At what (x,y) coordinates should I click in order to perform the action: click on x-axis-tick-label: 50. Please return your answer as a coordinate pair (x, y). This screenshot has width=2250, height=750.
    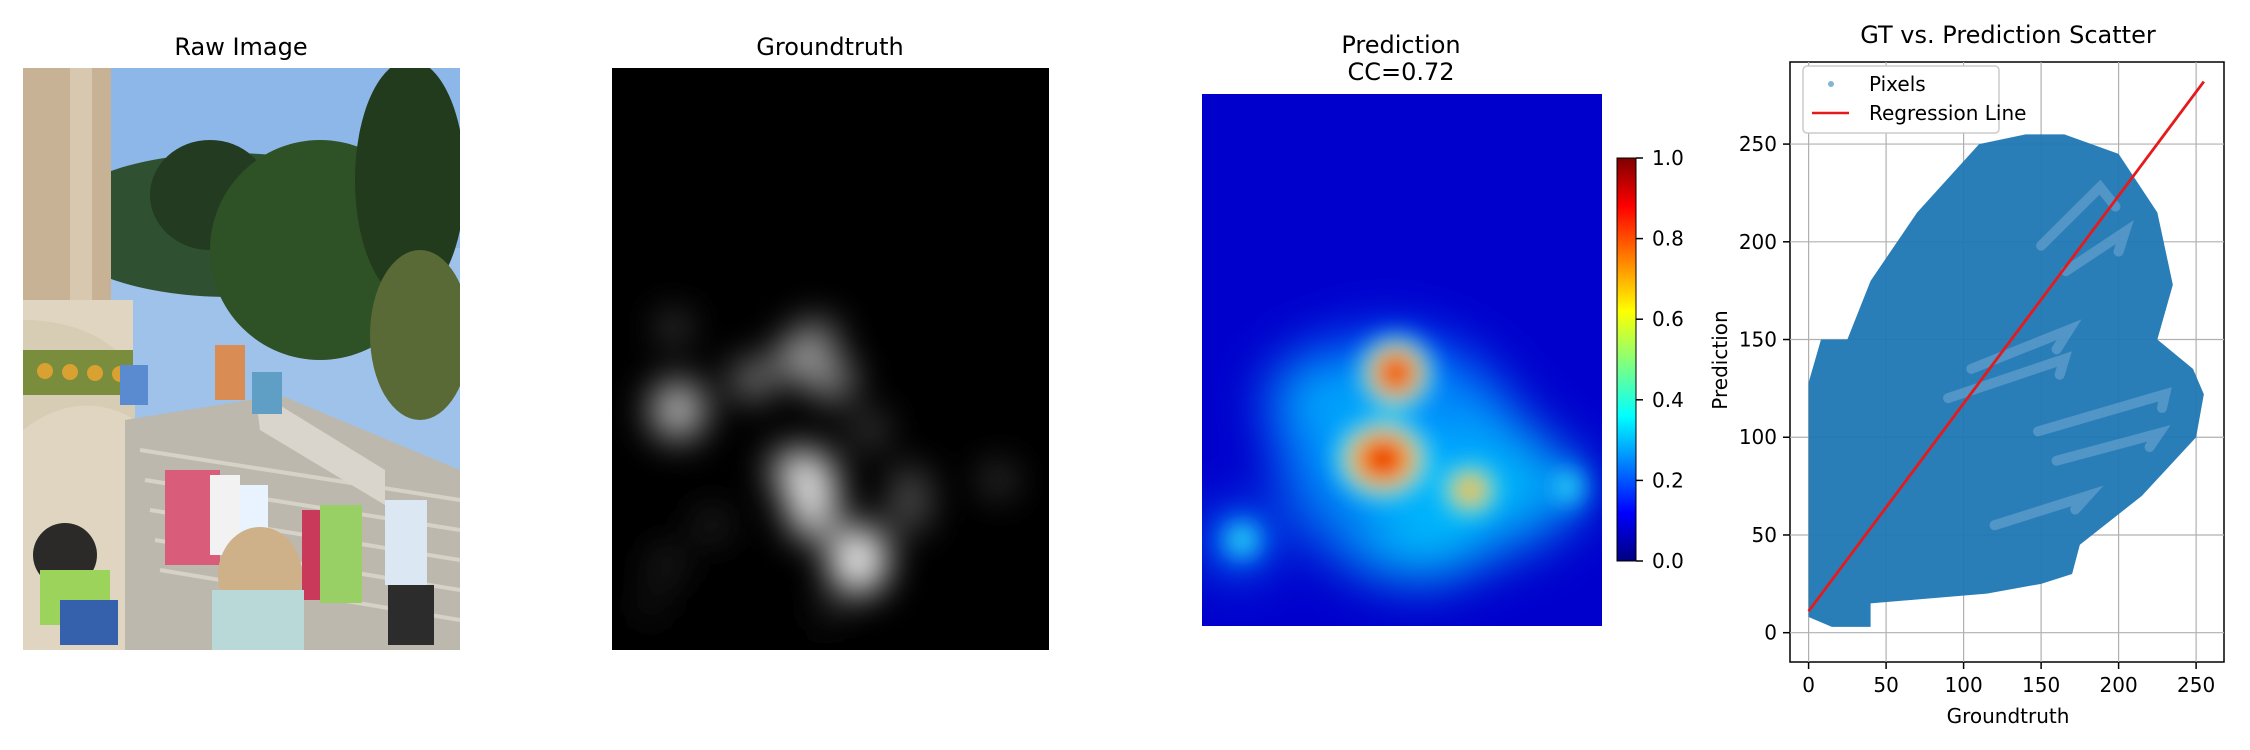
    Looking at the image, I should click on (1885, 685).